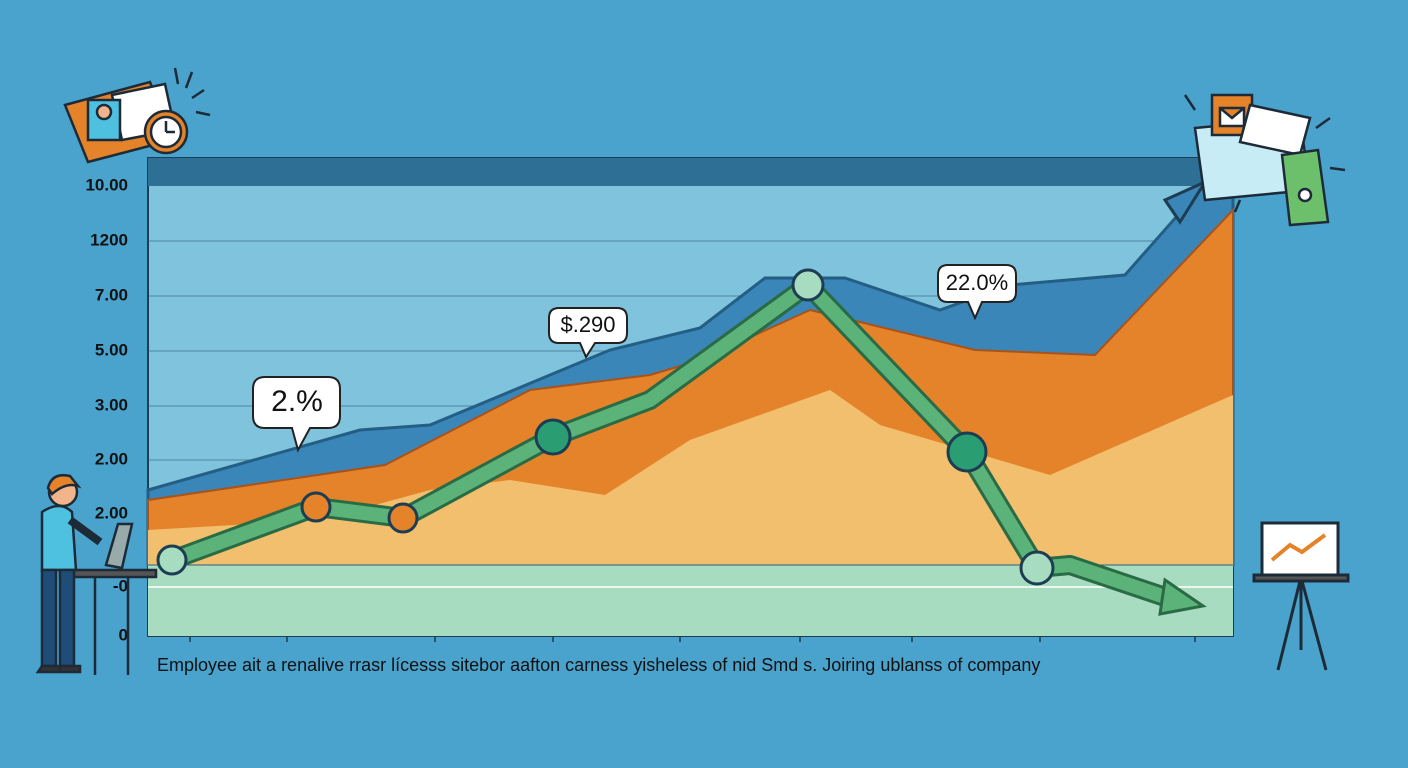 The width and height of the screenshot is (1408, 768). I want to click on y-label: 3.00, so click(111, 404).